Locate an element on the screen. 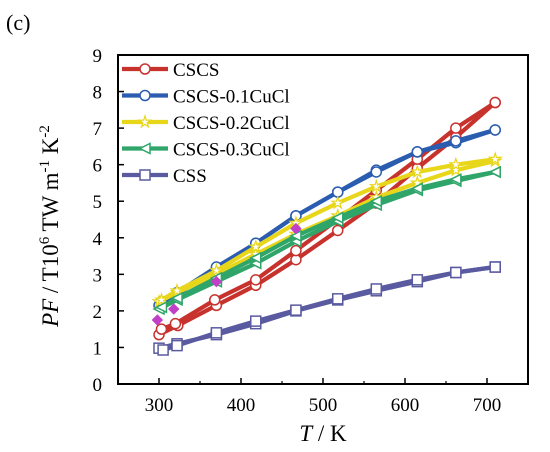 The image size is (550, 452). legend-label-CSCS: CSCS is located at coordinates (196, 70).